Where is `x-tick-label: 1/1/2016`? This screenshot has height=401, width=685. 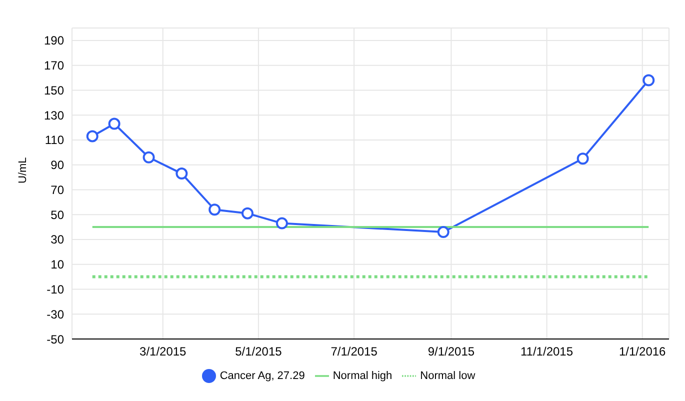 x-tick-label: 1/1/2016 is located at coordinates (642, 351).